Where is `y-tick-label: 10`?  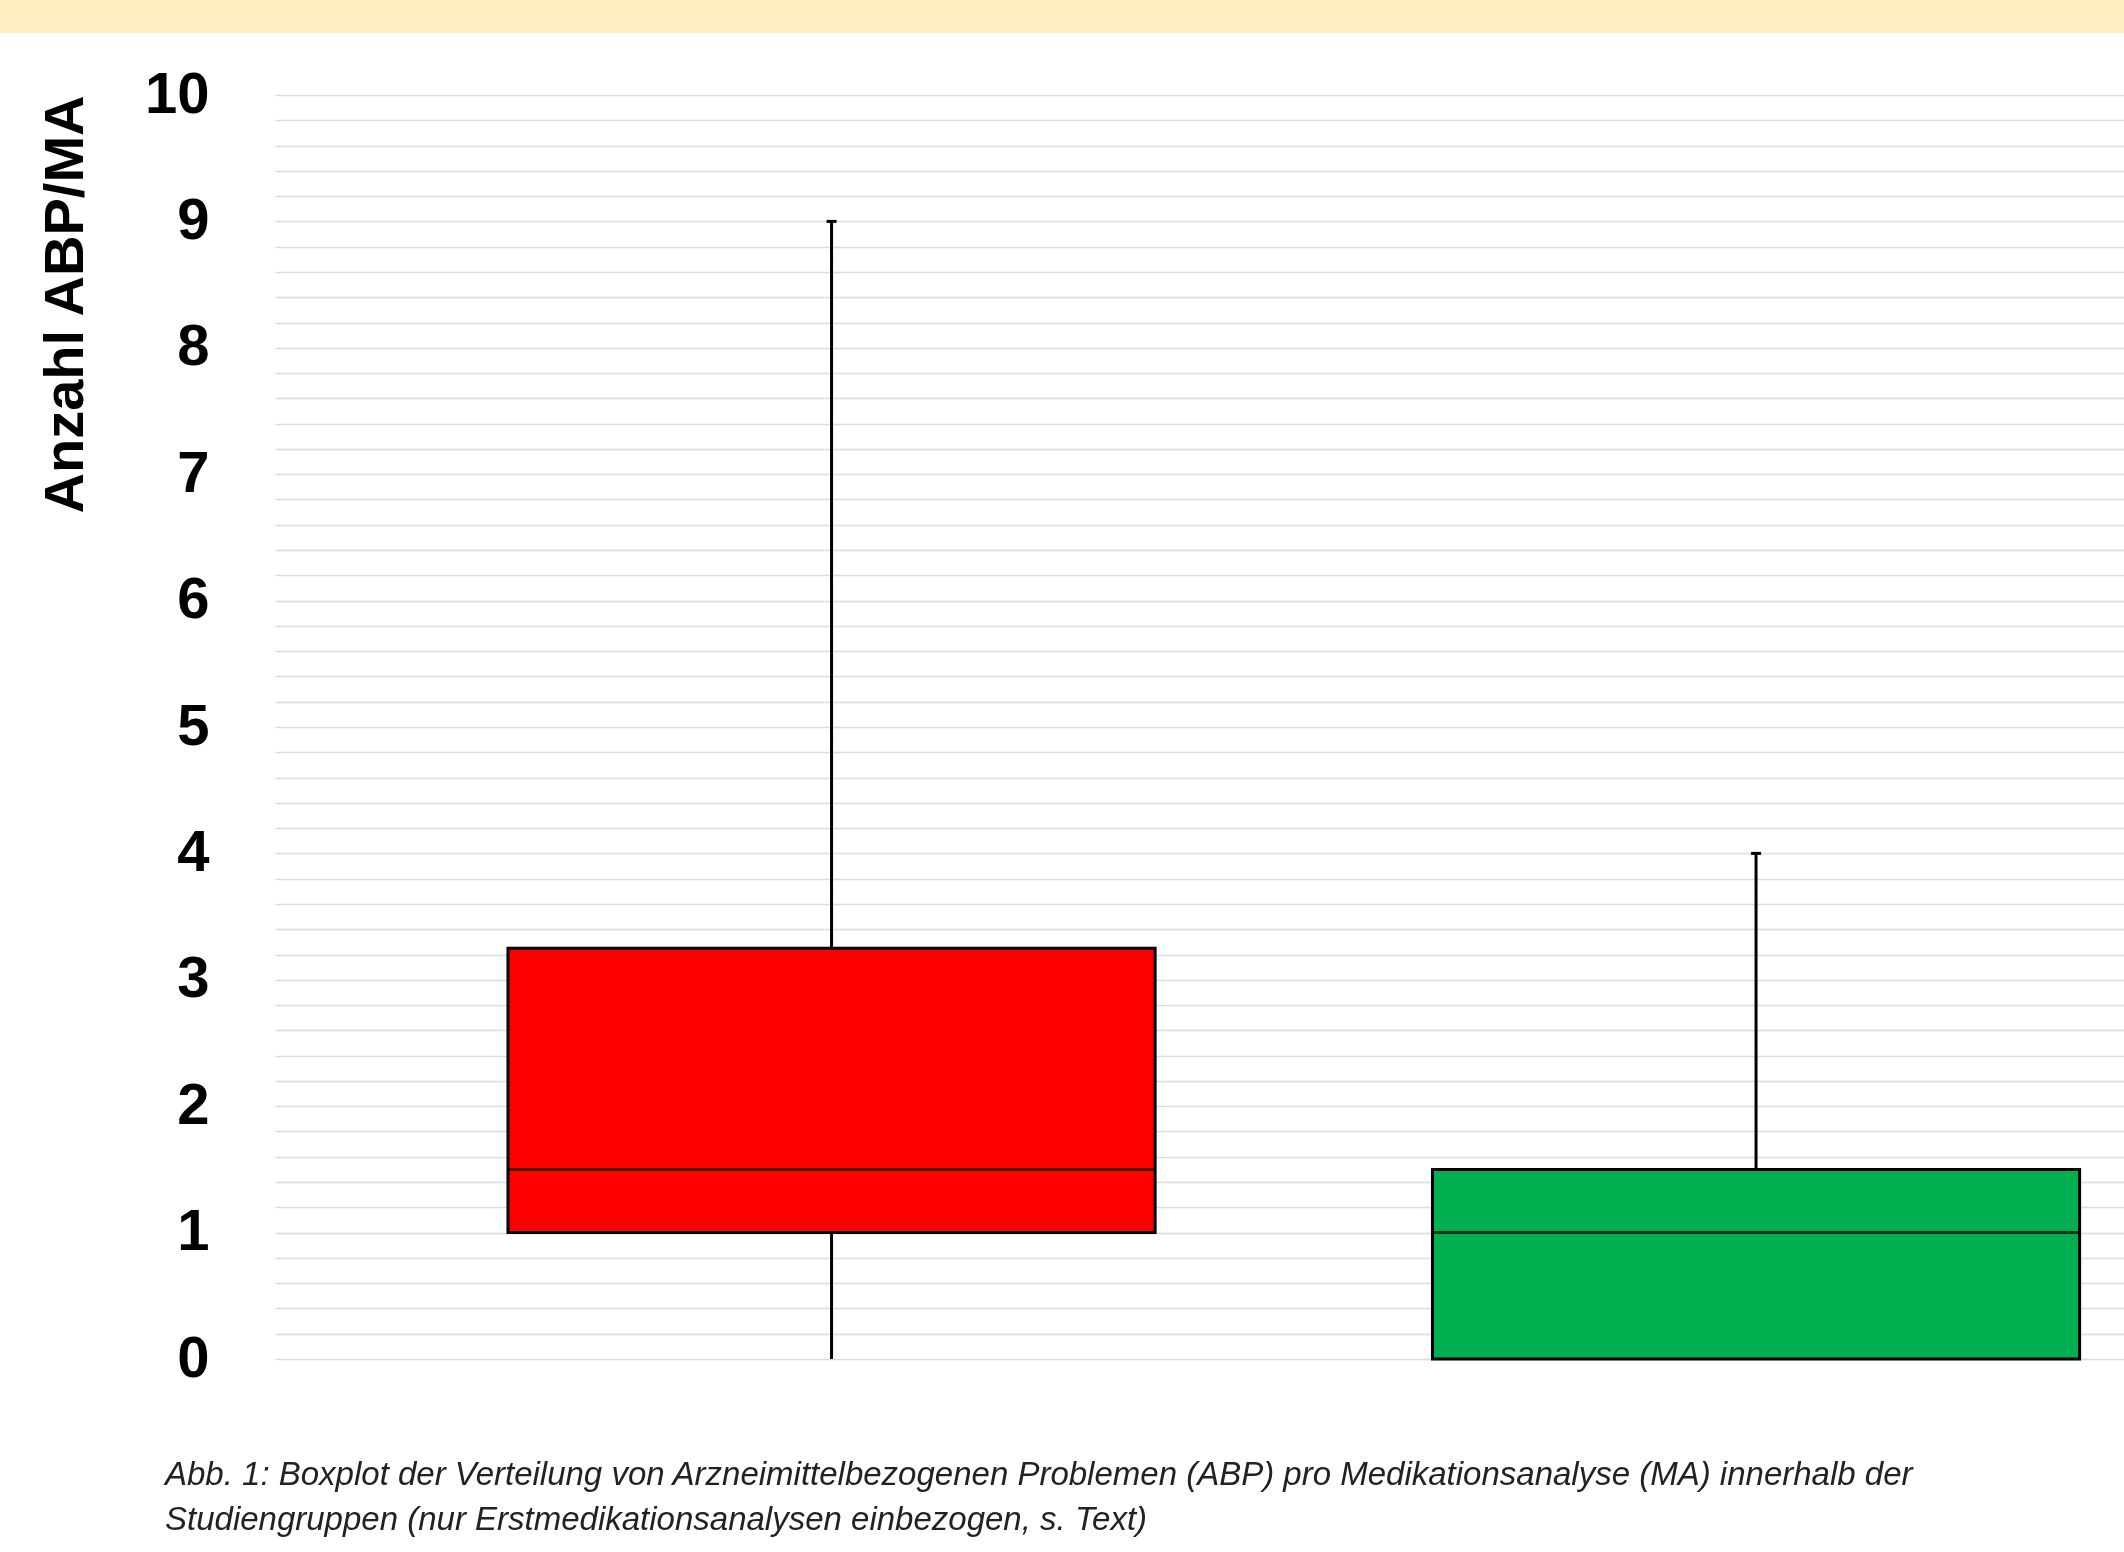 y-tick-label: 10 is located at coordinates (177, 92).